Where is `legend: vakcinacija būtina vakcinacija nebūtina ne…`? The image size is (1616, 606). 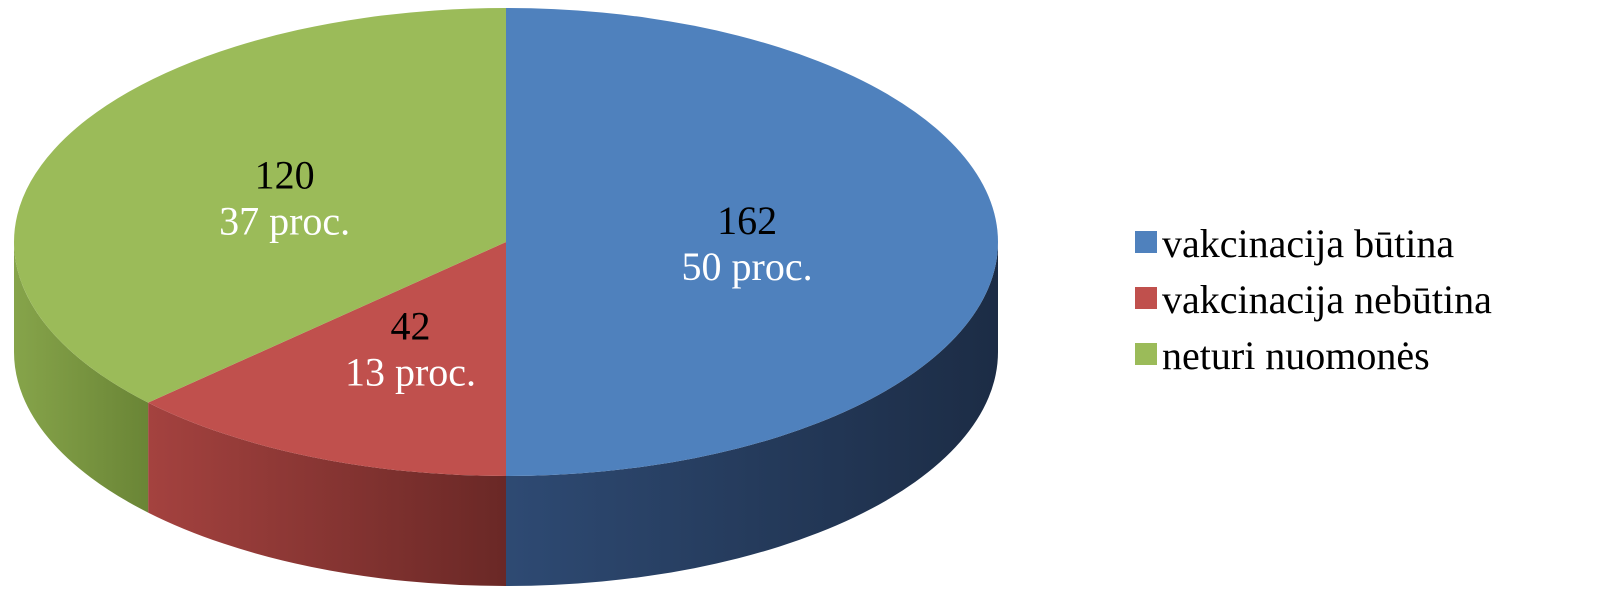
legend: vakcinacija būtina vakcinacija nebūtina ne… is located at coordinates (1313, 299).